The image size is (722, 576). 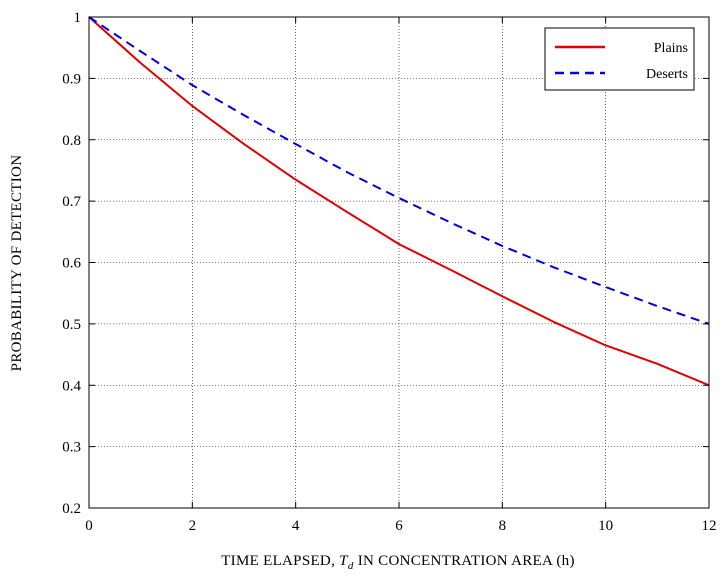 I want to click on y-tick-label: 0.6, so click(x=71, y=264).